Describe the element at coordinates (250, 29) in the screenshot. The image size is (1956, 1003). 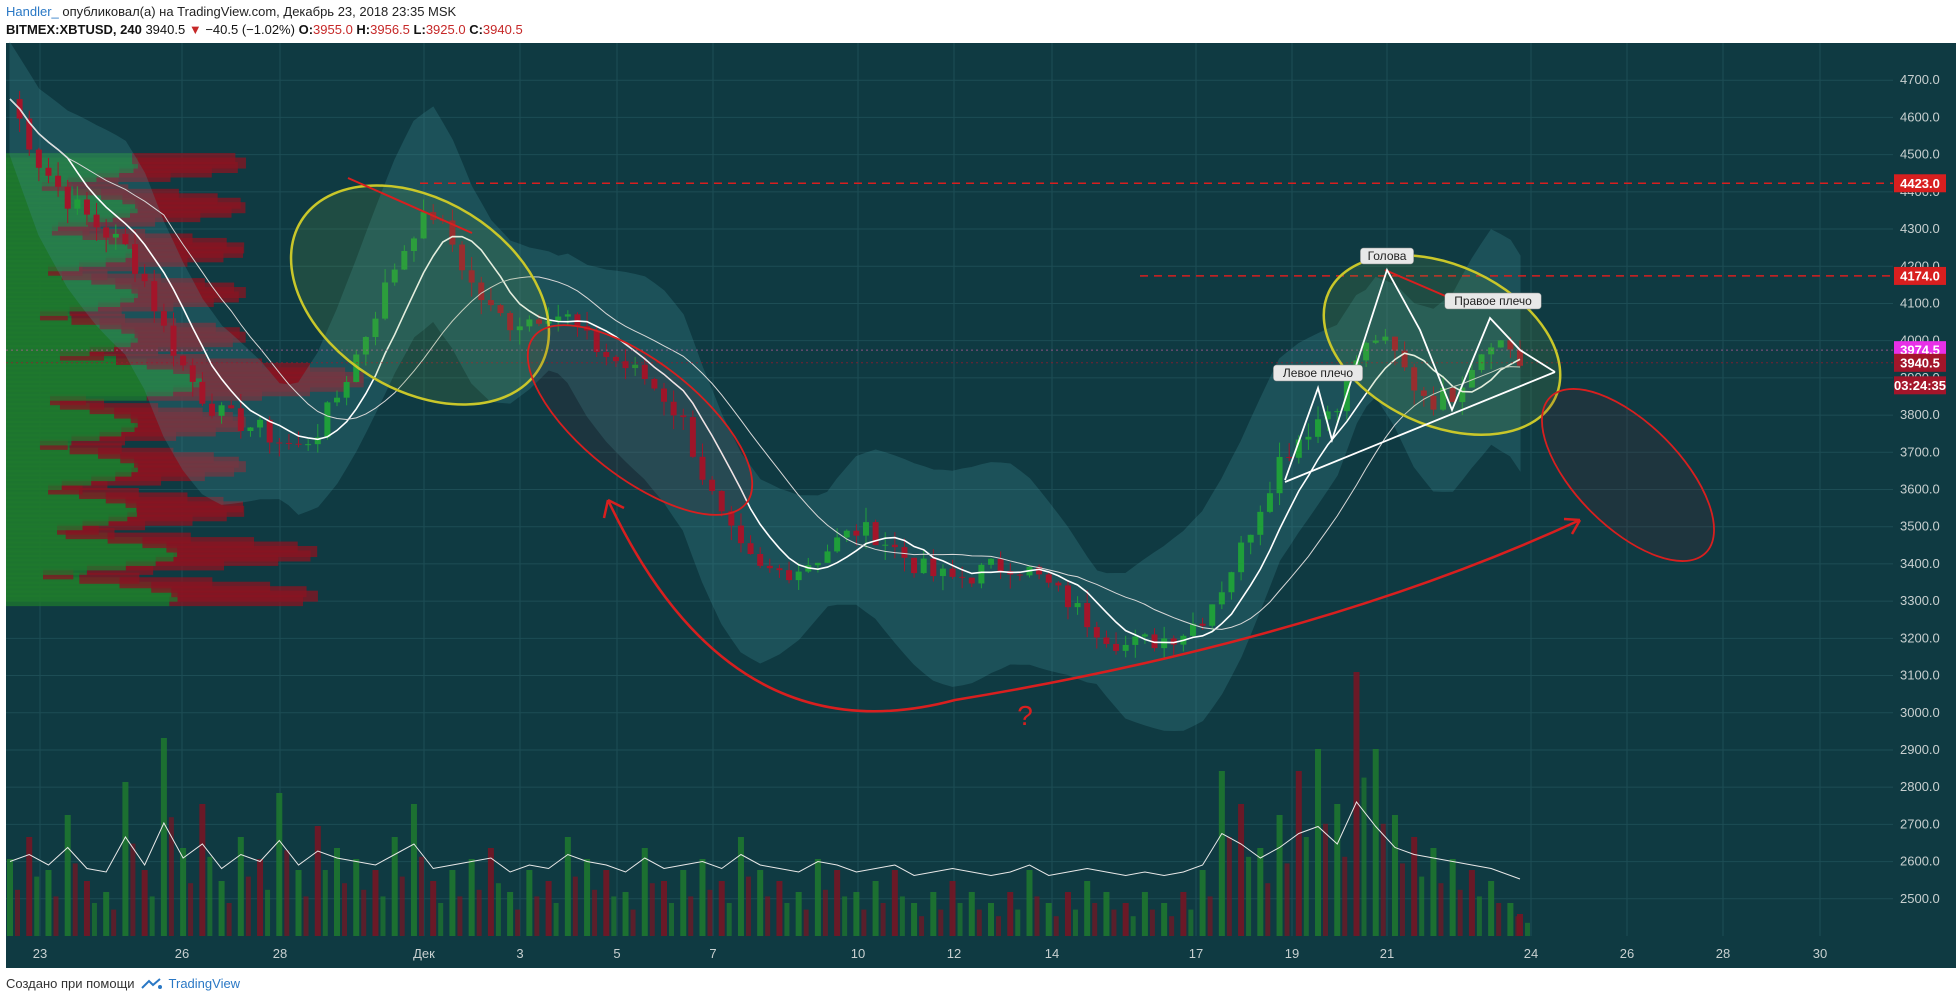
I see `price-change: −40.5 (−1.02%)` at that location.